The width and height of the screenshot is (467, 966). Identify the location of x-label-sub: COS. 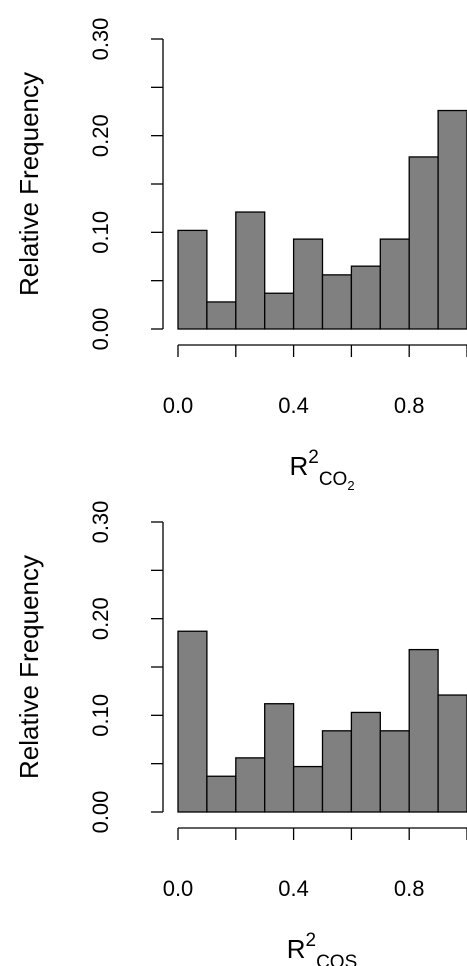
(336, 959).